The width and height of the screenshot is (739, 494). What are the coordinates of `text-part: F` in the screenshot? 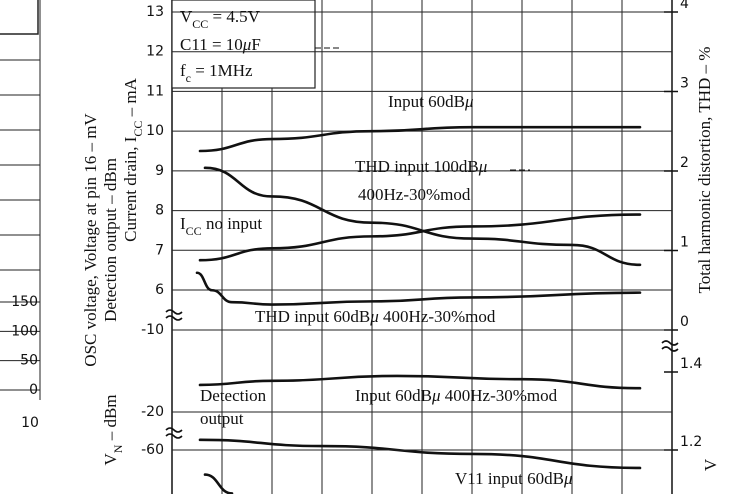 It's located at (255, 44).